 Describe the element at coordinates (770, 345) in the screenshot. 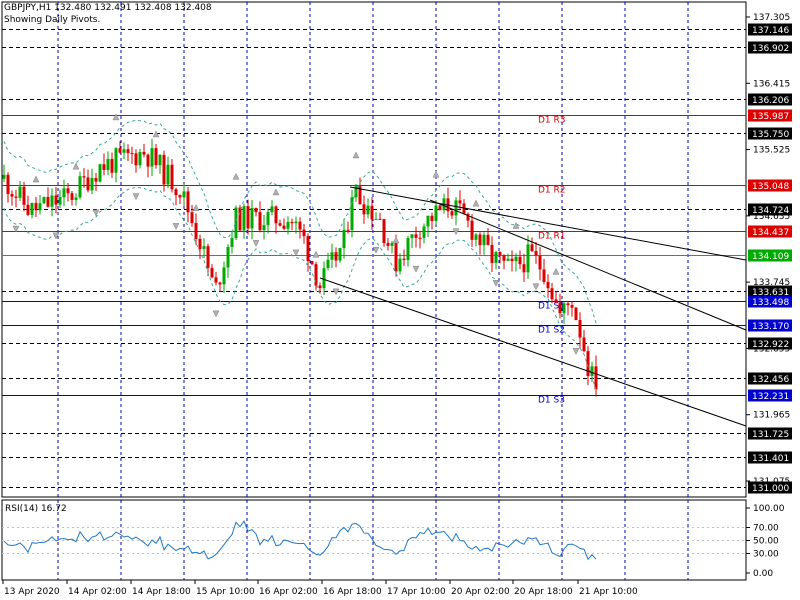

I see `price-tag-value: 132.922` at that location.